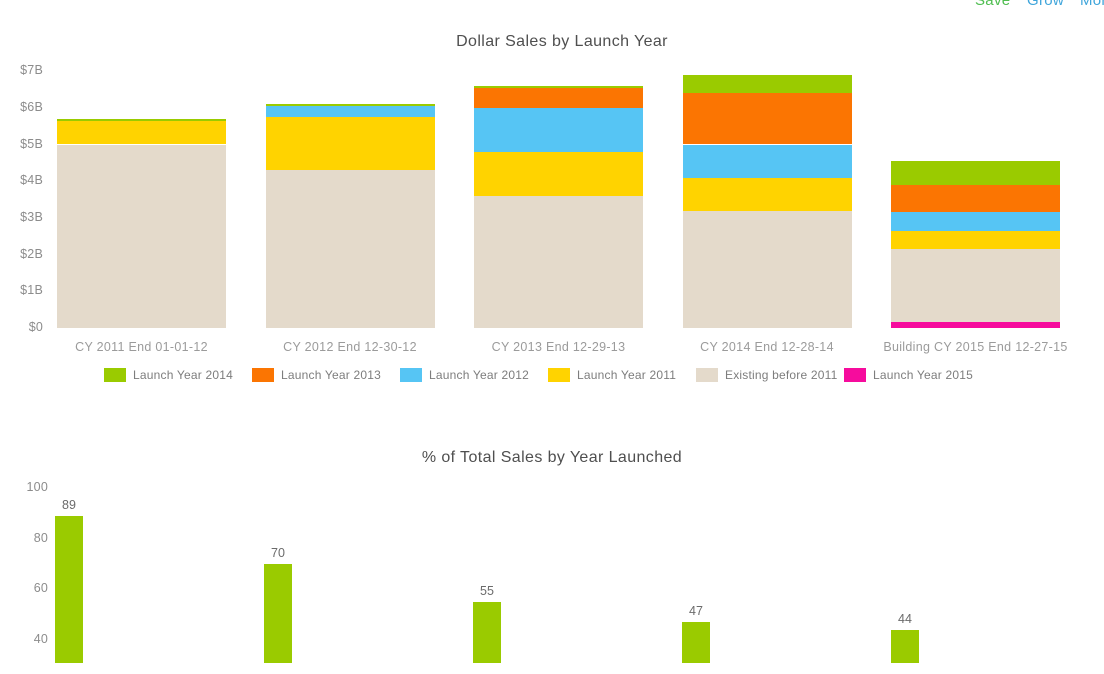 This screenshot has width=1104, height=674. What do you see at coordinates (278, 553) in the screenshot?
I see `bar-value-label: 70` at bounding box center [278, 553].